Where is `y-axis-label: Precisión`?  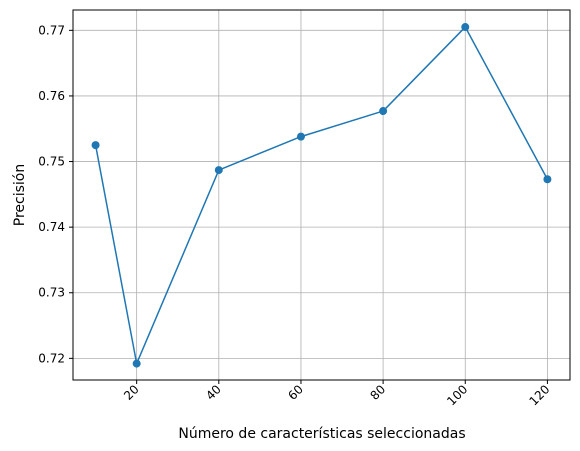
y-axis-label: Precisión is located at coordinates (20, 195).